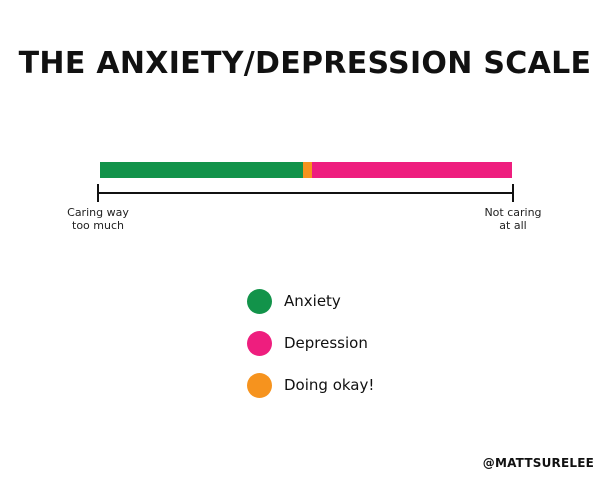 Image resolution: width=610 pixels, height=488 pixels. What do you see at coordinates (538, 463) in the screenshot?
I see `author-credit: @MATTSURELEE` at bounding box center [538, 463].